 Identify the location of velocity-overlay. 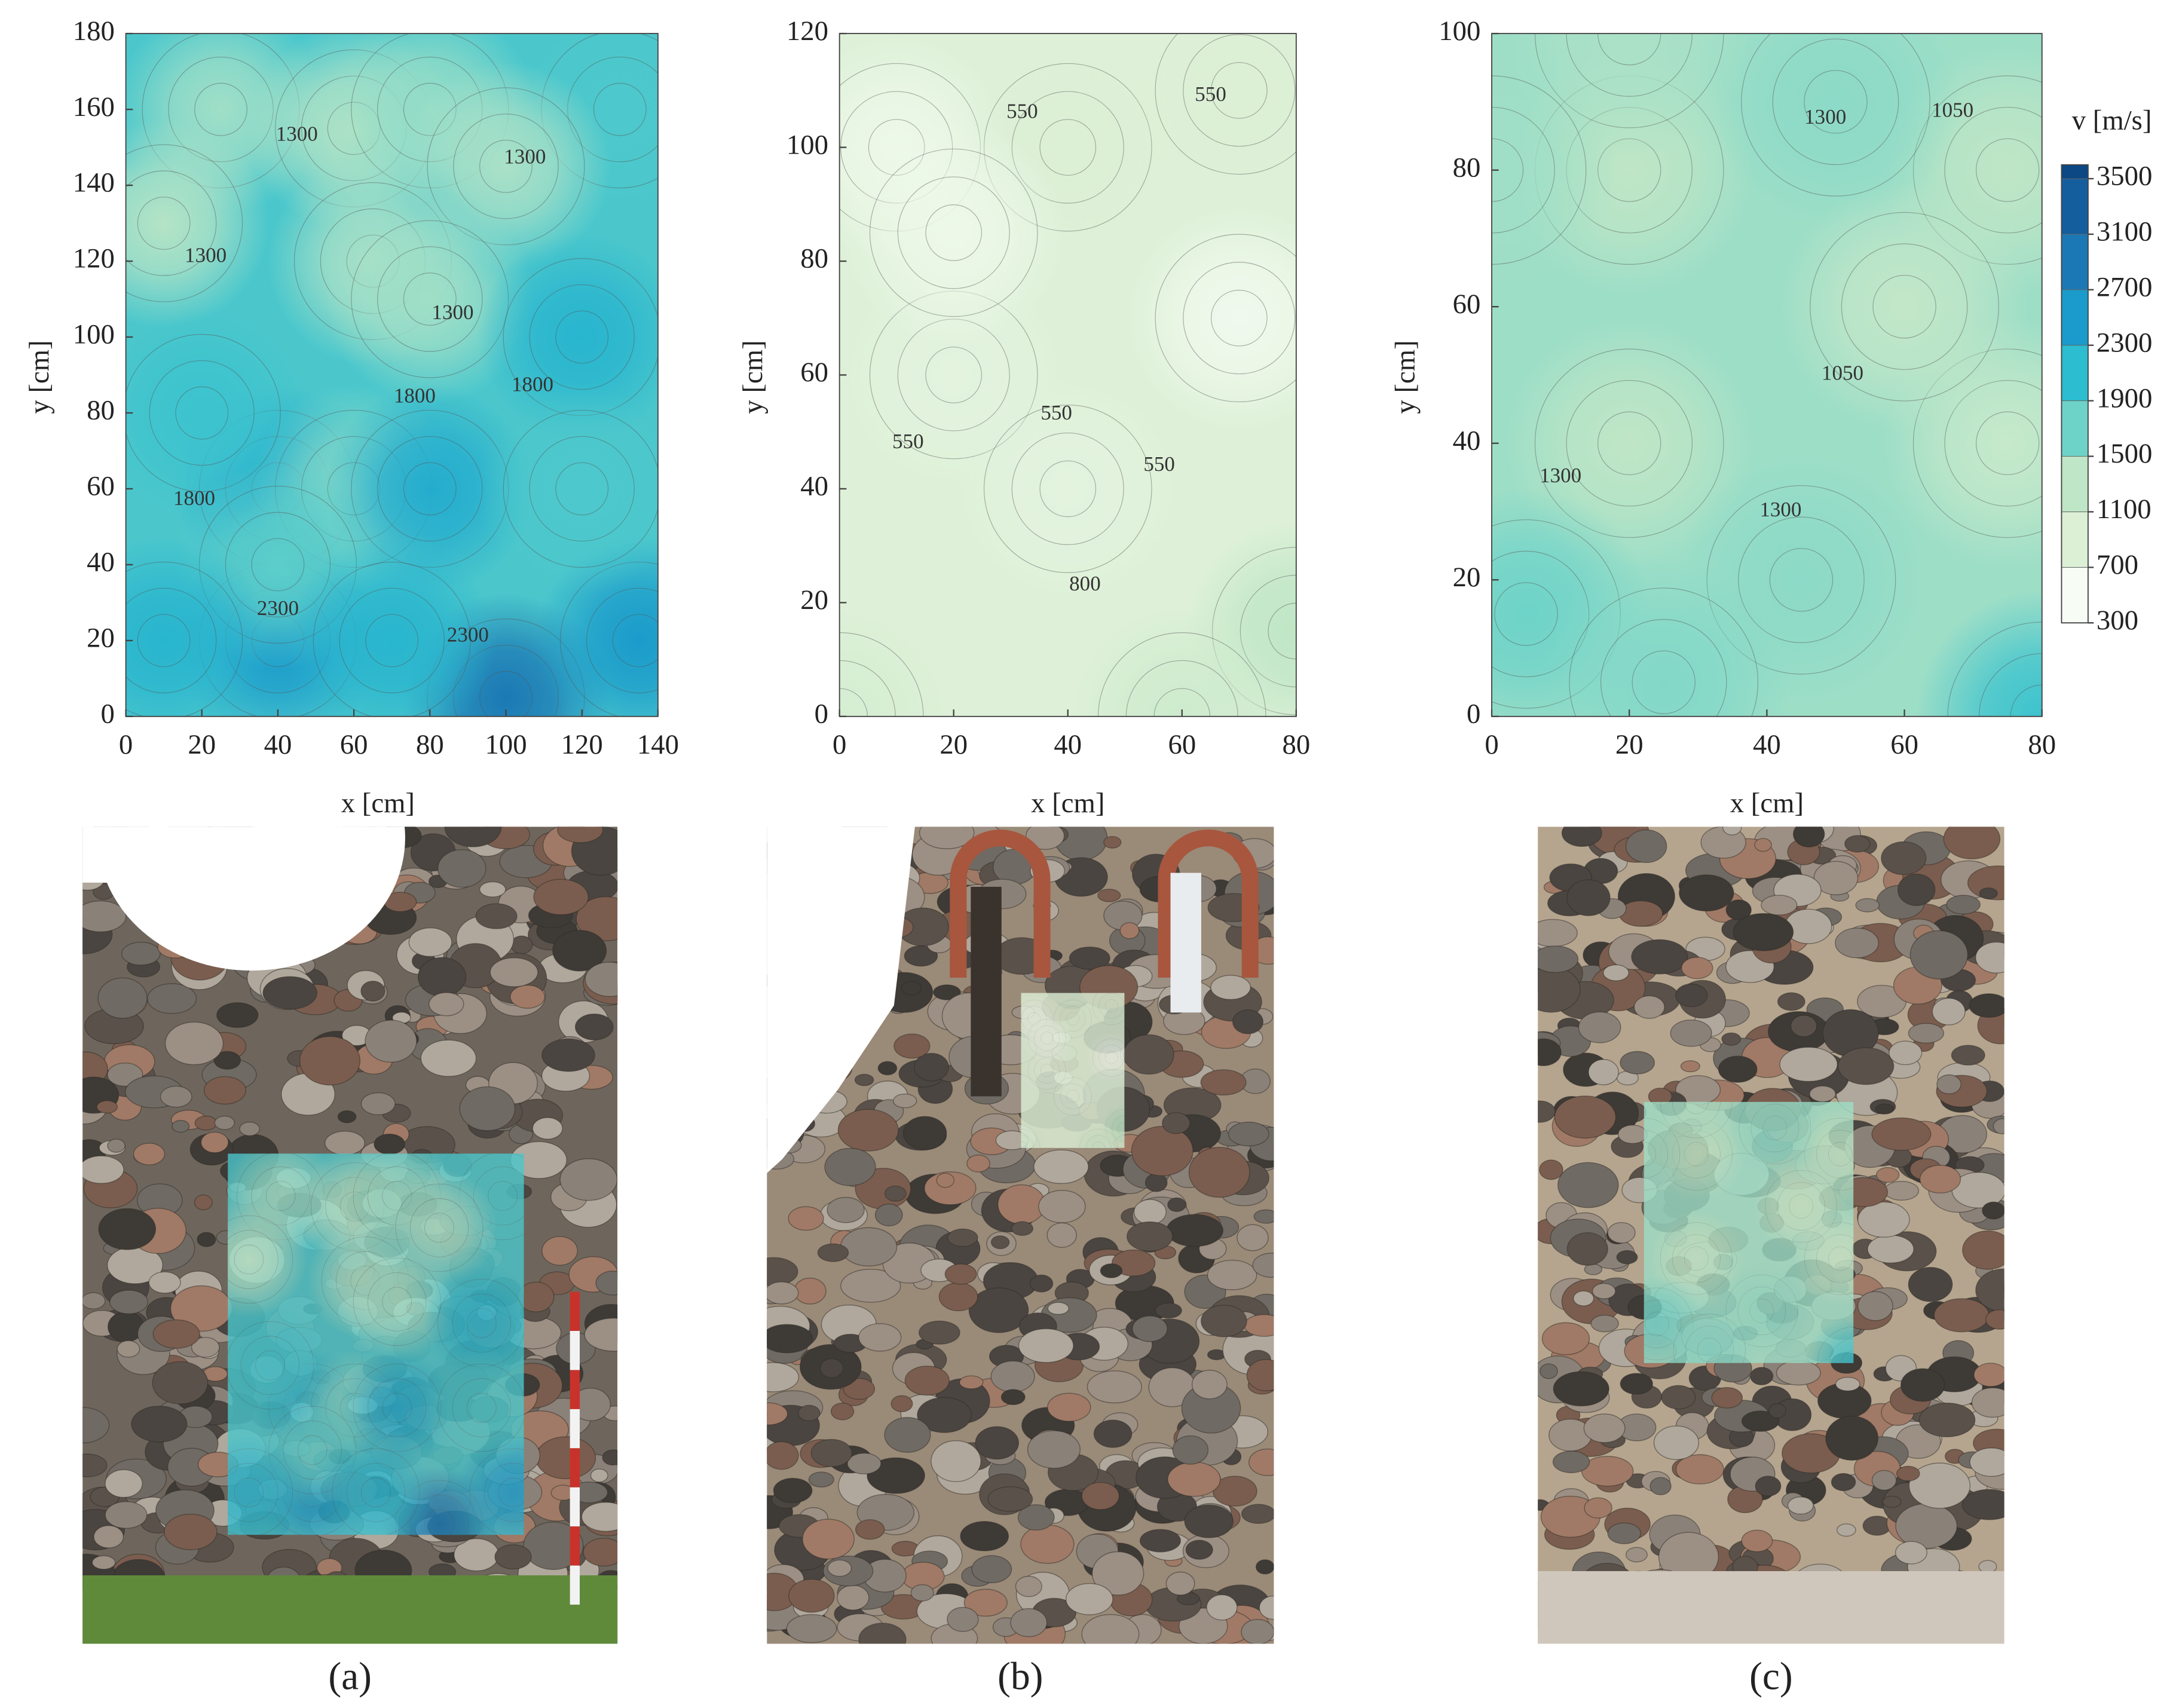
(381, 1359).